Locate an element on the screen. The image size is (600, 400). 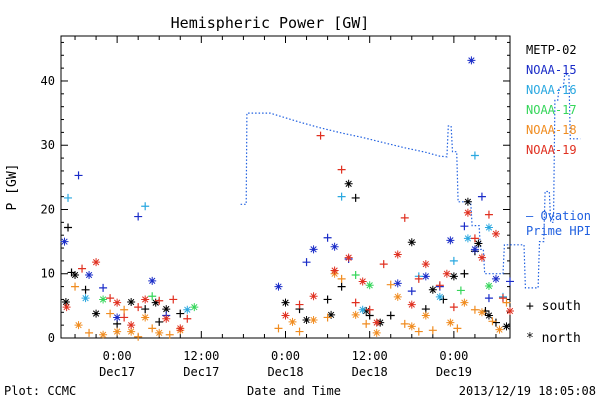
y-tick-label: 10 is located at coordinates (48, 274).